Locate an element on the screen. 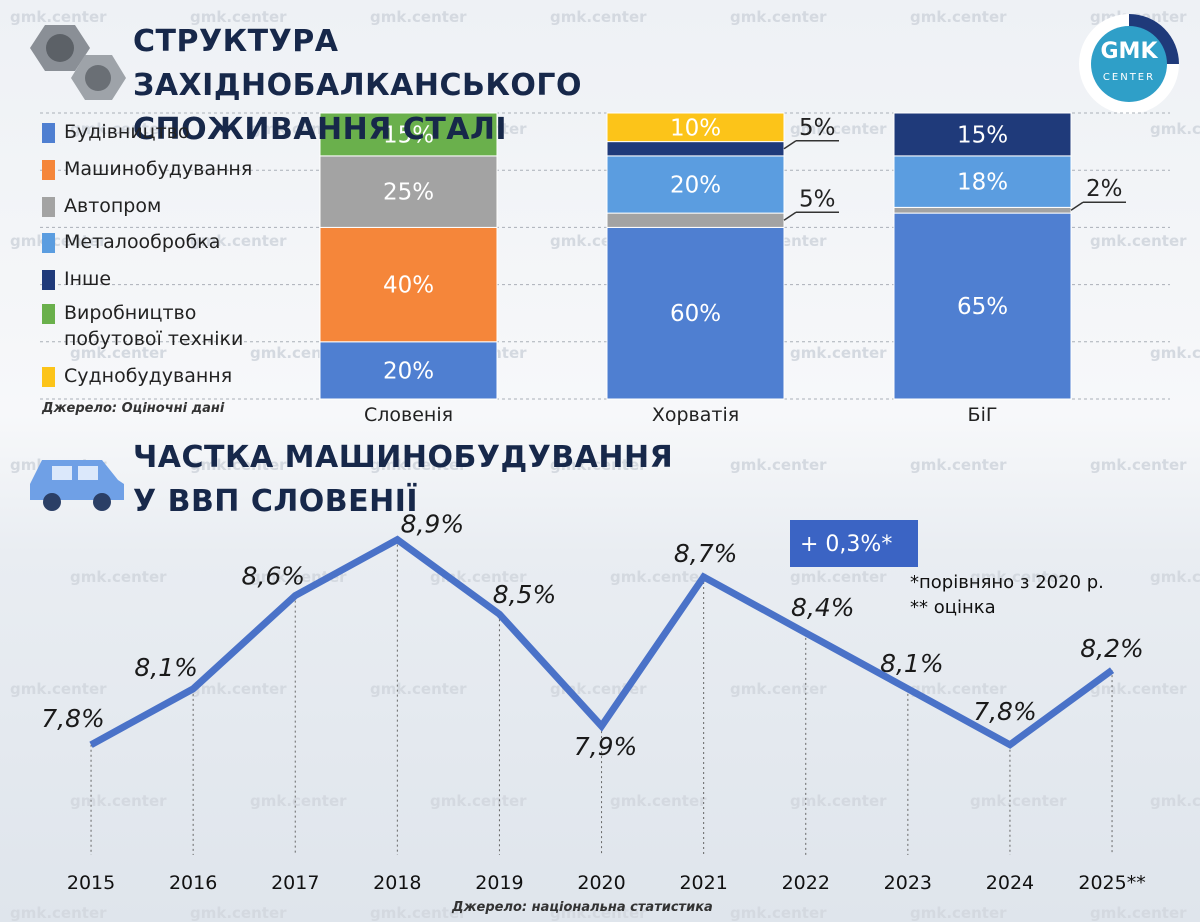 The image size is (1200, 922). data-label: 8,2% is located at coordinates (1112, 648).